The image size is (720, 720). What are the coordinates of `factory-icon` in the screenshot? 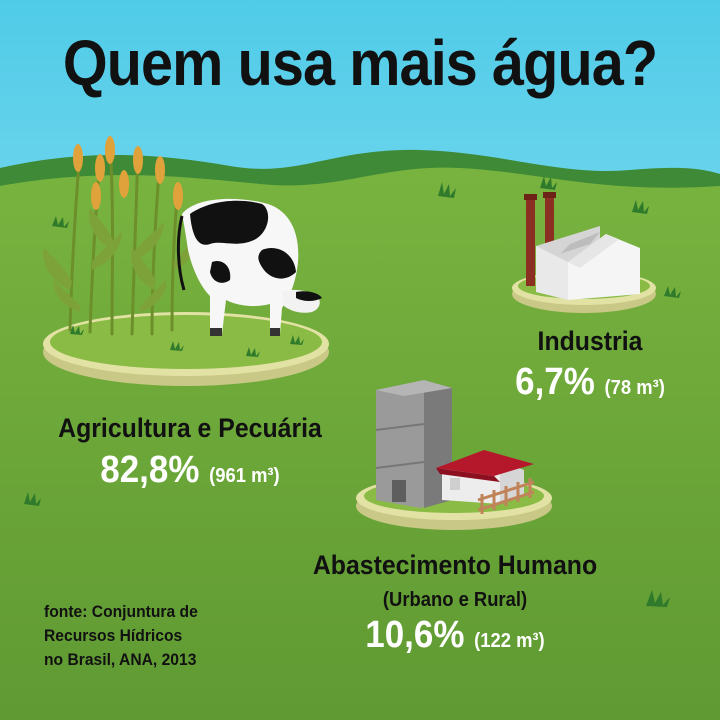 It's located at (582, 246).